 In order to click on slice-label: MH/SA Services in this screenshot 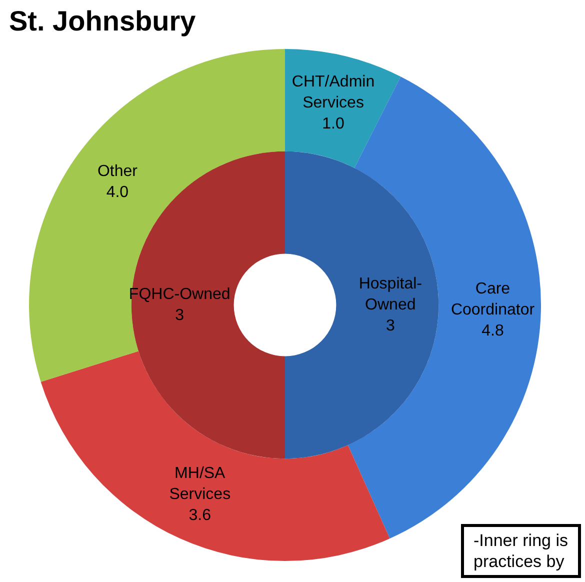, I will do `click(200, 484)`.